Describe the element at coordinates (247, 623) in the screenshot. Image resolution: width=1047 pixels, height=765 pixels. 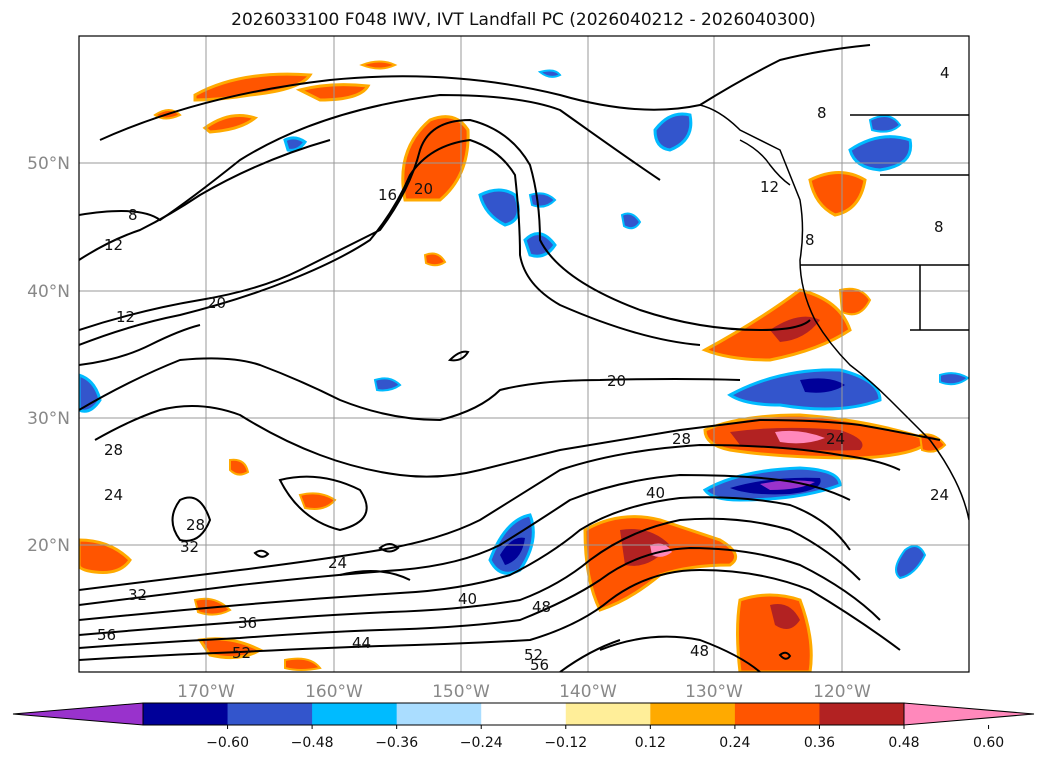
I see `contour-label: 36` at that location.